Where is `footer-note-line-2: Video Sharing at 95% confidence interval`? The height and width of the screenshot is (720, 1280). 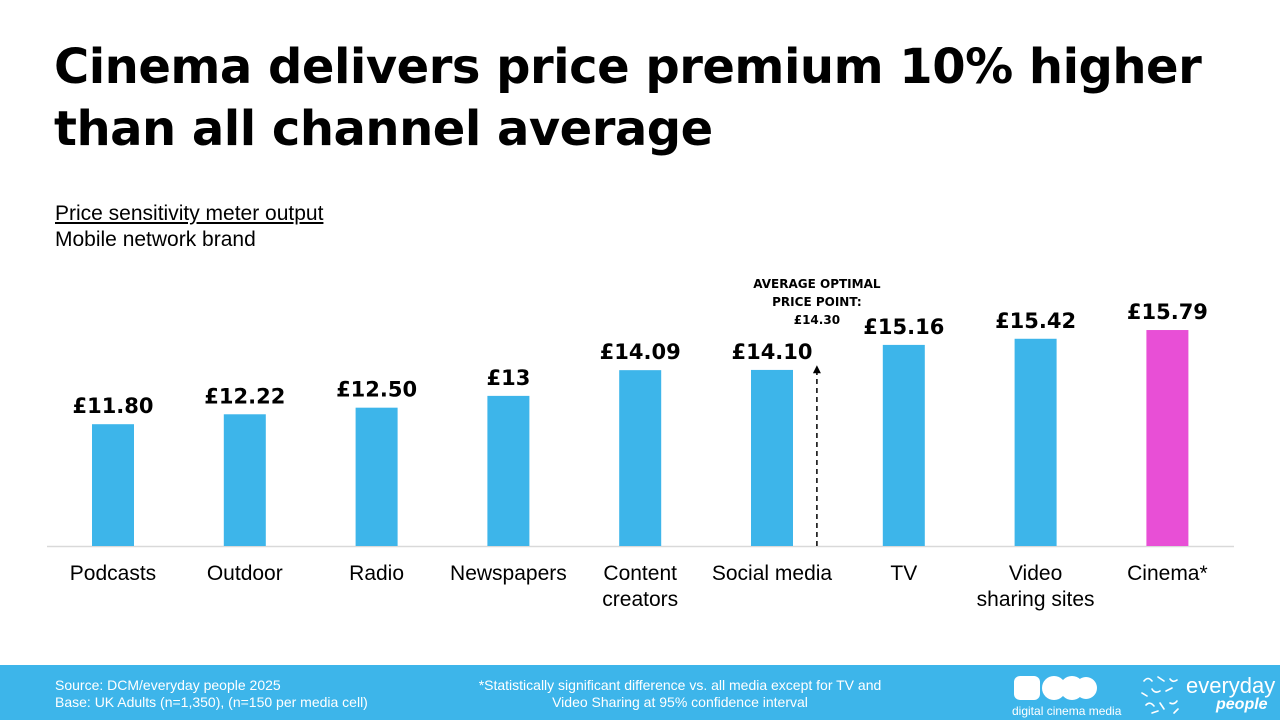 footer-note-line-2: Video Sharing at 95% confidence interval is located at coordinates (680, 702).